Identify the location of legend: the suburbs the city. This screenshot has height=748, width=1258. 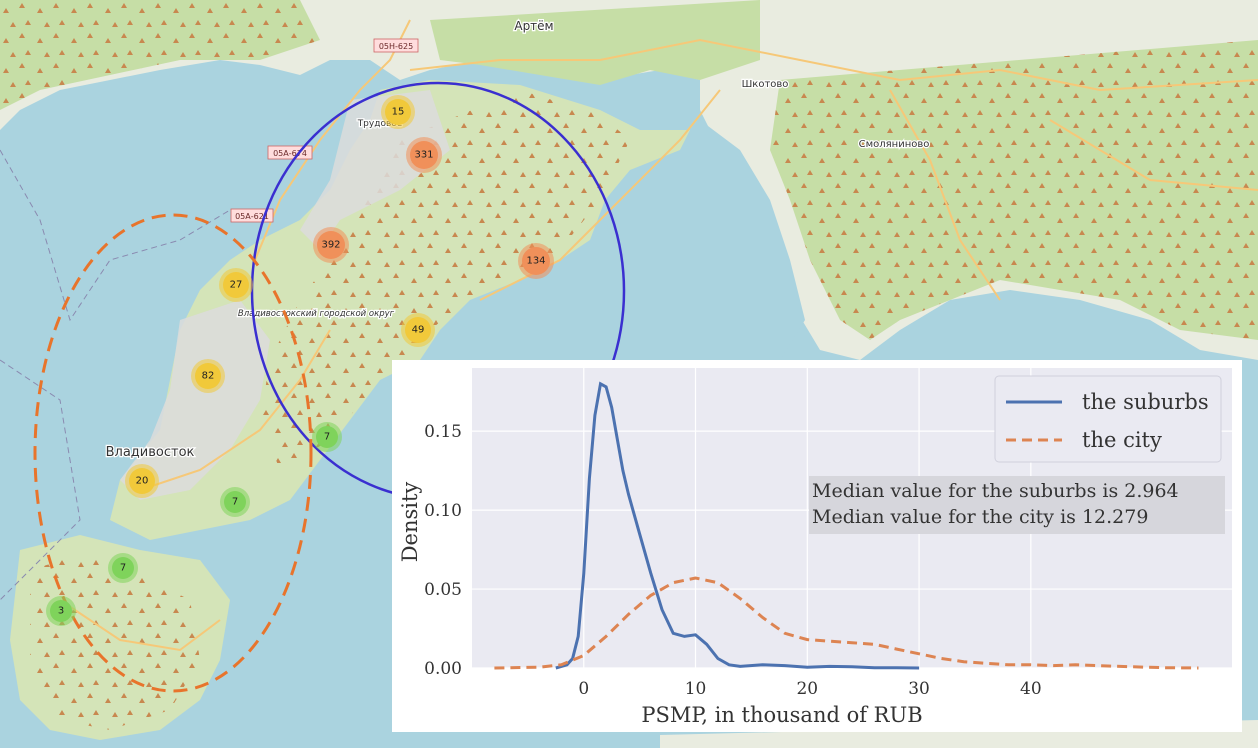
(1108, 419).